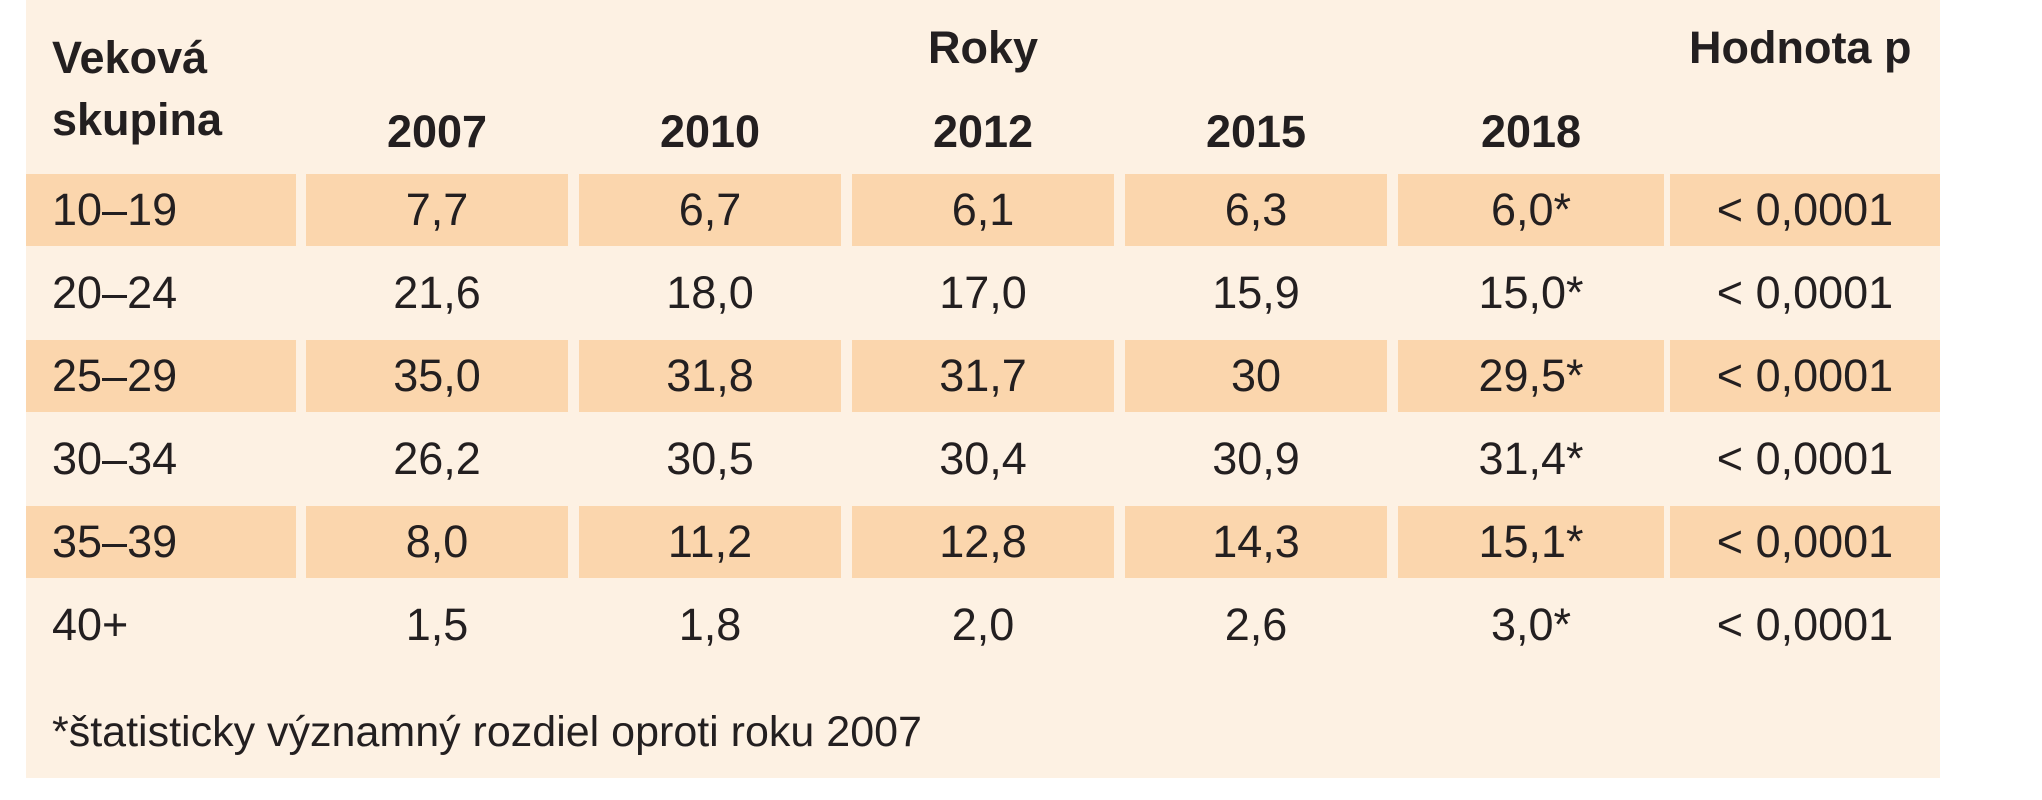  I want to click on table-cell: 7,7, so click(437, 209).